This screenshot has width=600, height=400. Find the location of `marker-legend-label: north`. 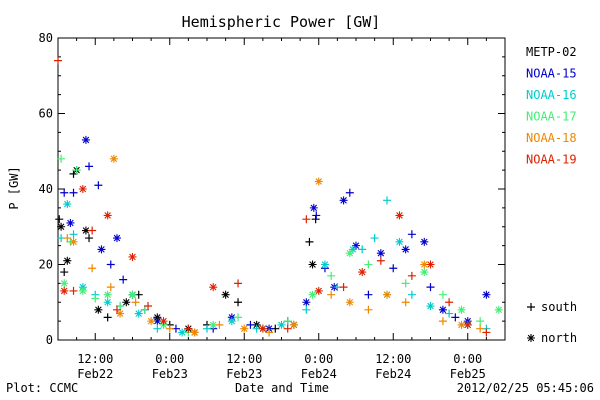

marker-legend-label: north is located at coordinates (559, 338).